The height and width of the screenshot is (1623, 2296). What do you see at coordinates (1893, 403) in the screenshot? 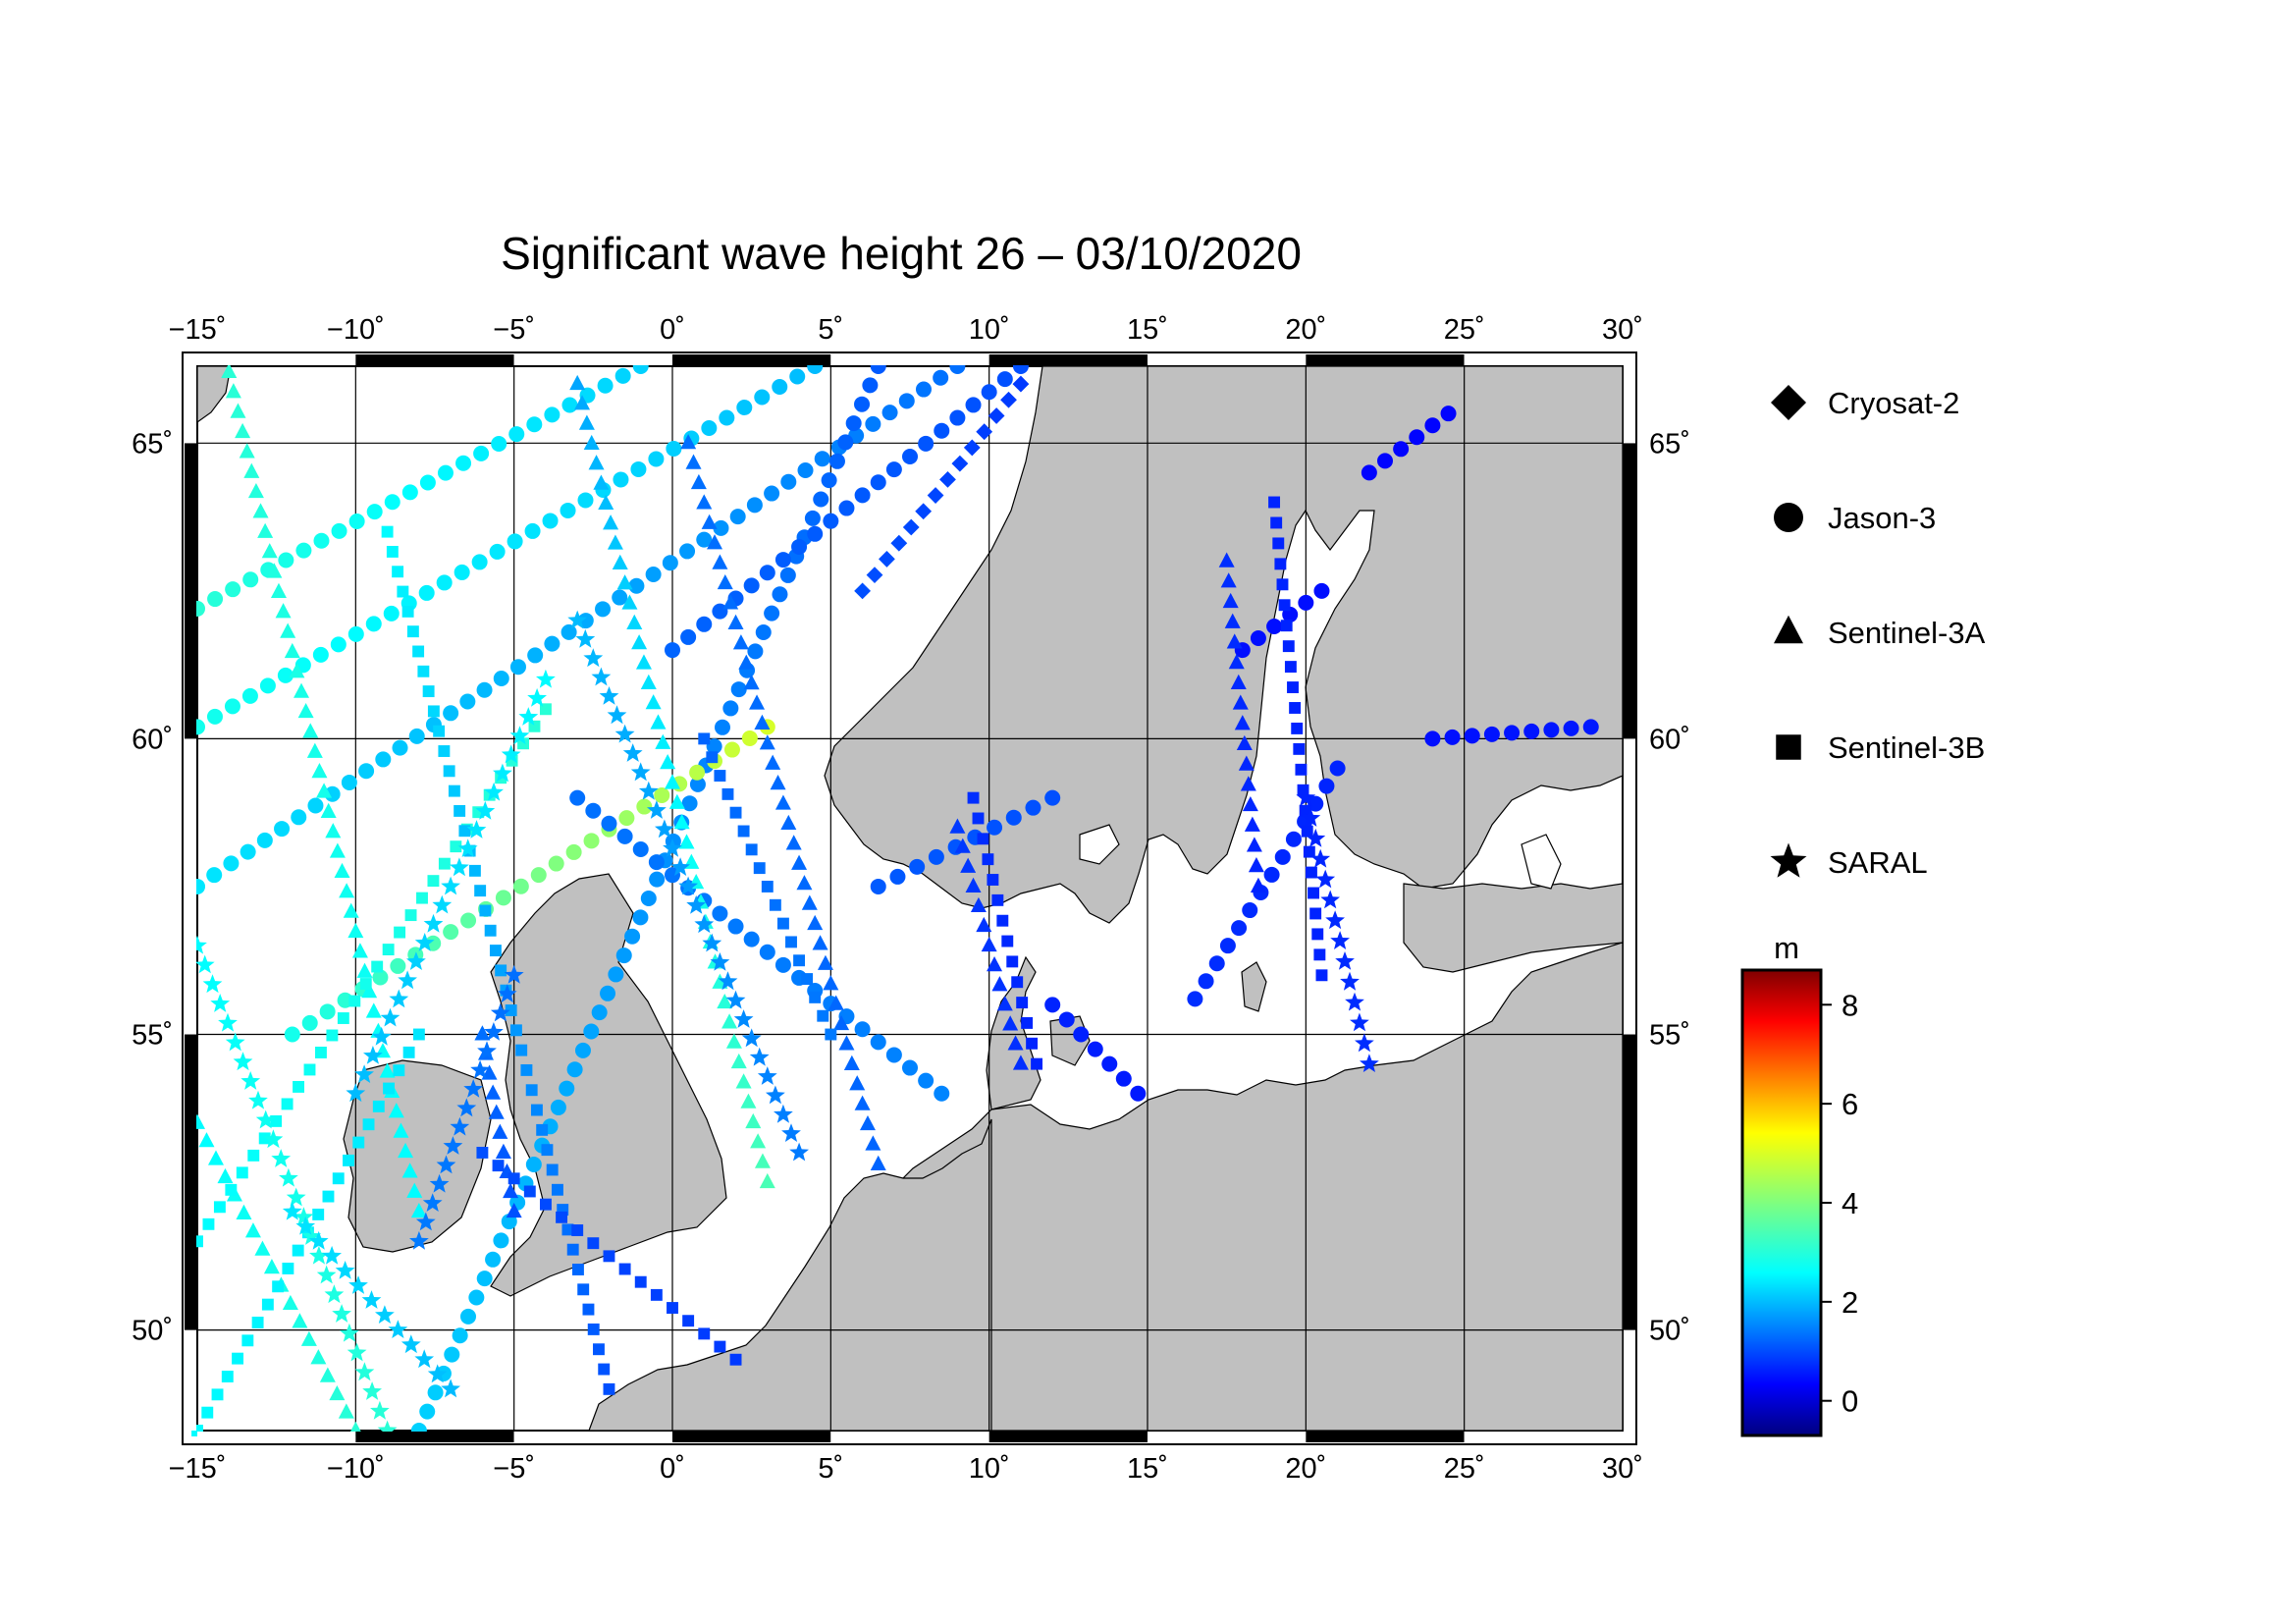
I see `legend-label: Cryosat-2` at bounding box center [1893, 403].